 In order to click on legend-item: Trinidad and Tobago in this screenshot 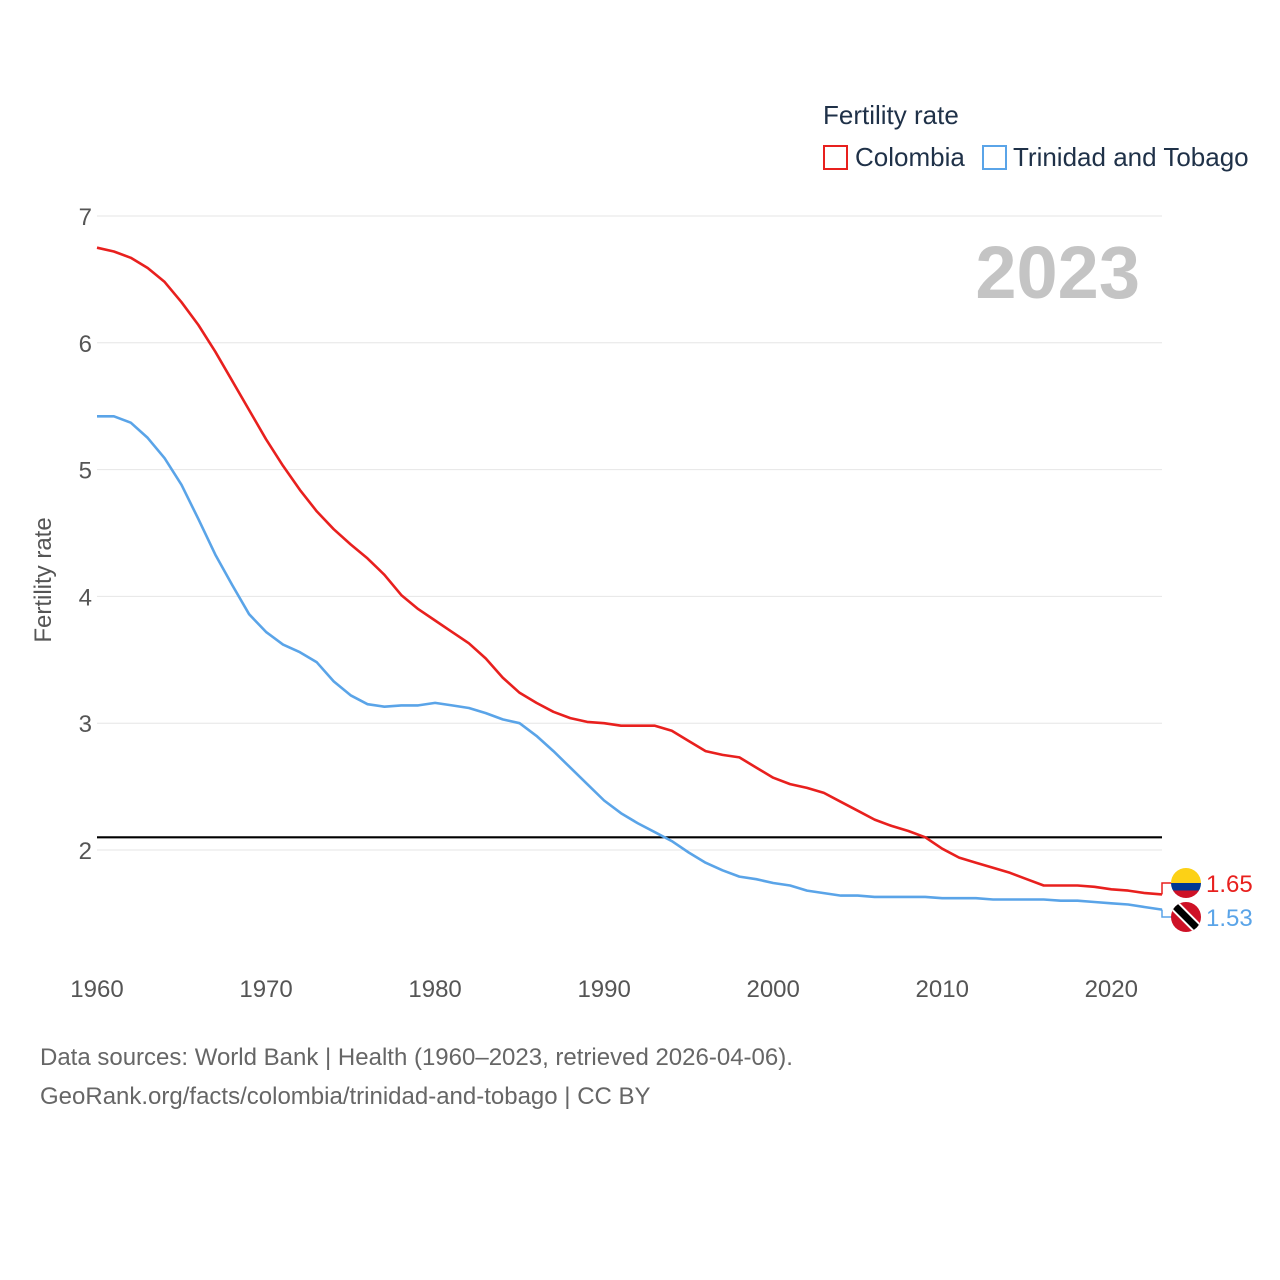, I will do `click(1115, 157)`.